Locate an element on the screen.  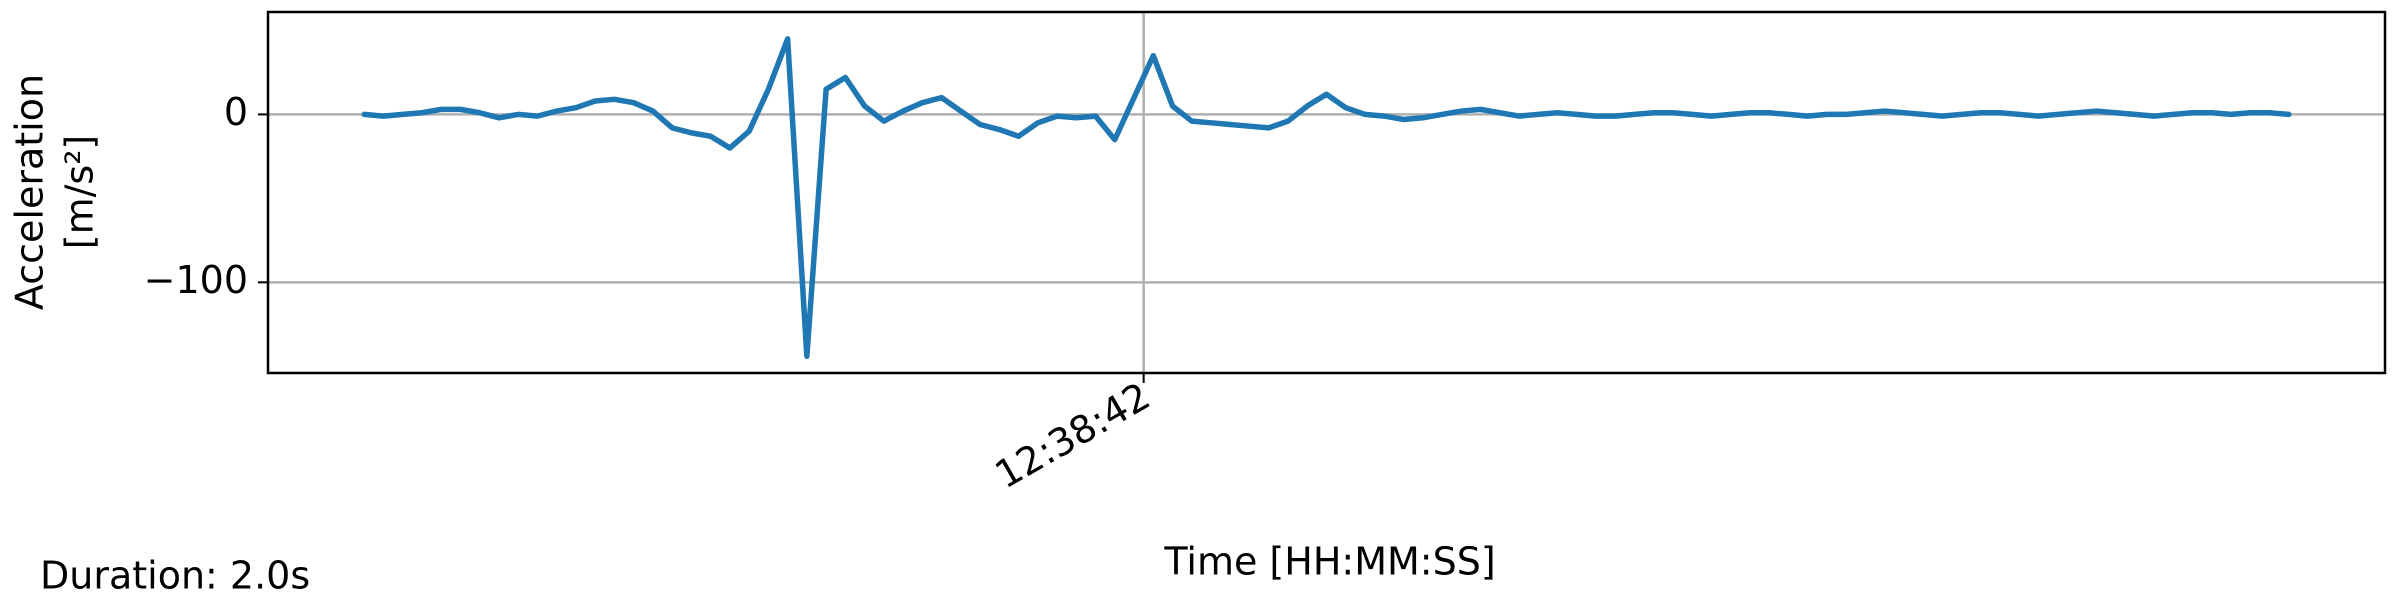
y-tick-label: 0 is located at coordinates (236, 112).